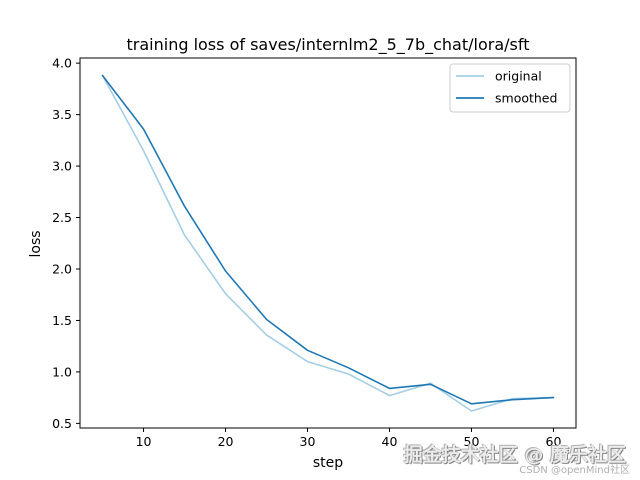 The image size is (640, 480). Describe the element at coordinates (144, 441) in the screenshot. I see `x-tick-label: 10` at that location.